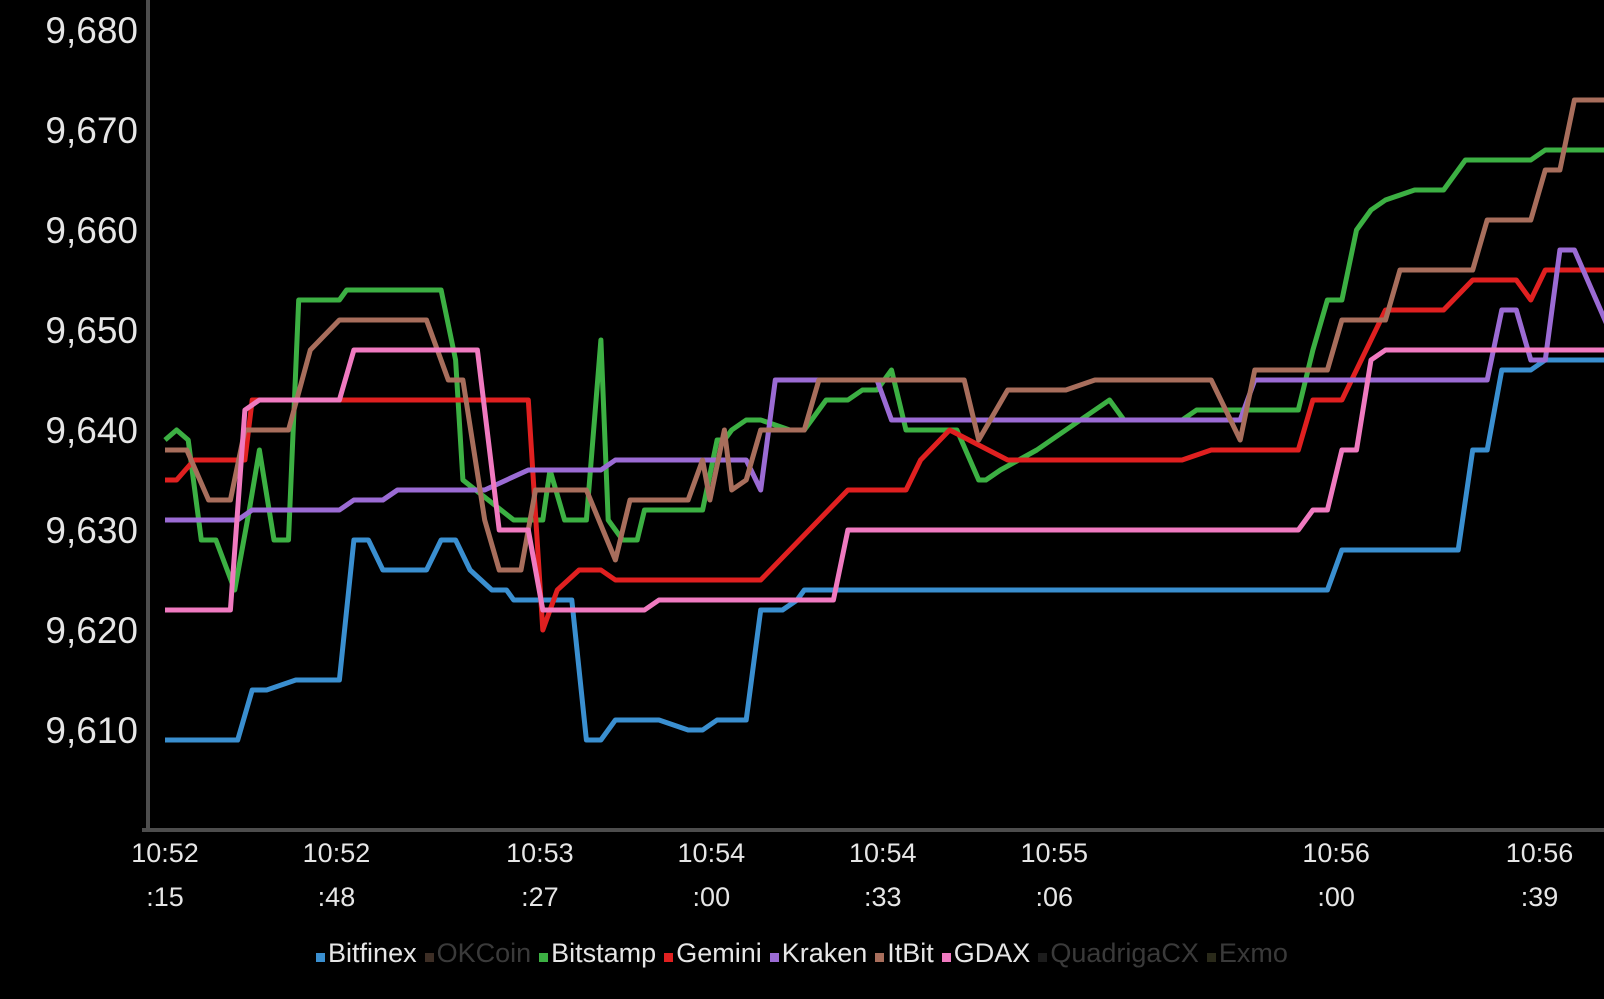  What do you see at coordinates (91, 30) in the screenshot?
I see `y-tick-label: 9,680` at bounding box center [91, 30].